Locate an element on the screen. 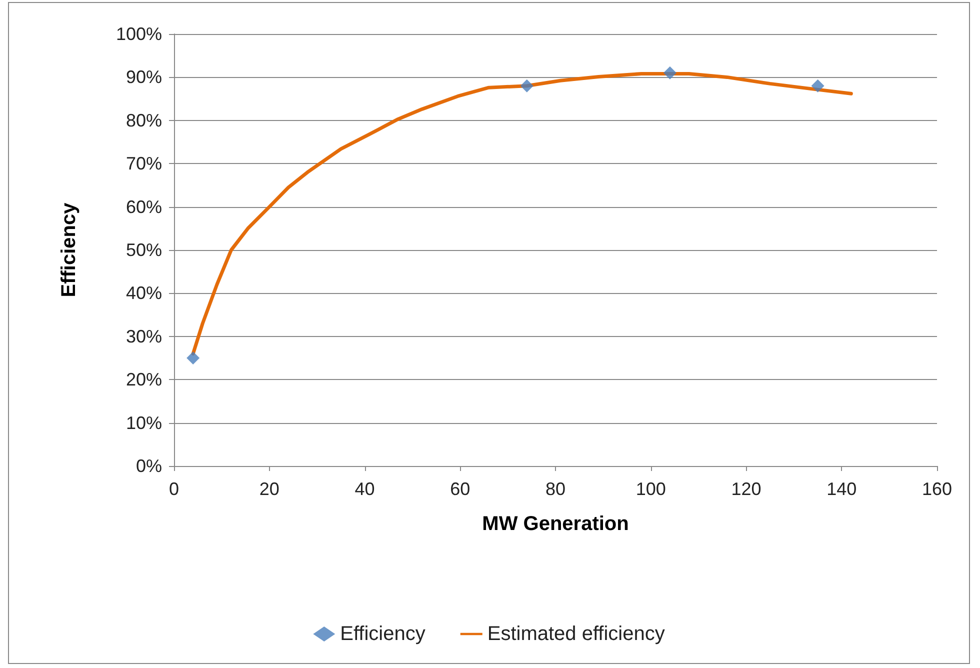  x-tick-label: 80 is located at coordinates (555, 489).